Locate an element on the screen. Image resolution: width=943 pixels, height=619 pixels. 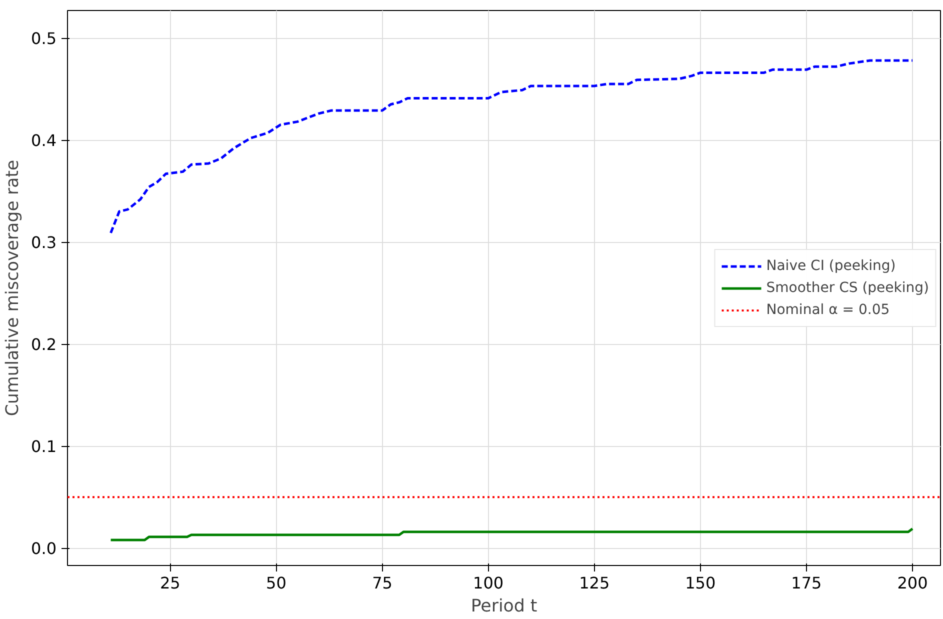
x-tick-label: 25 is located at coordinates (170, 583).